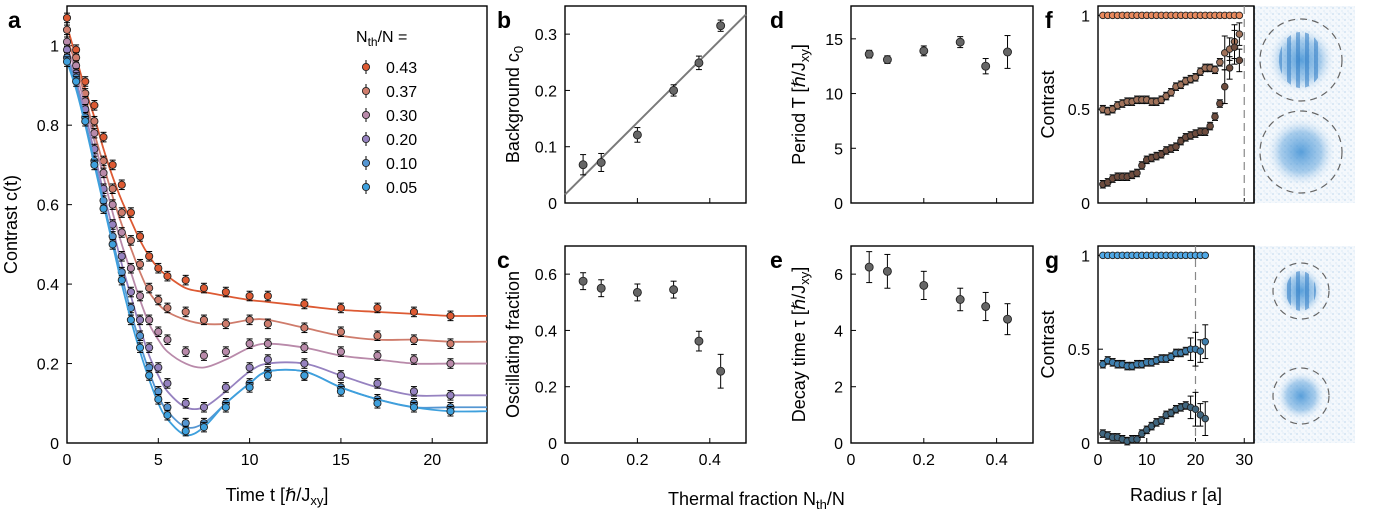 The width and height of the screenshot is (1387, 519). I want to click on chart-panel-d: 0 5 10 15 Period T [ℏ/Jxy], so click(911, 109).